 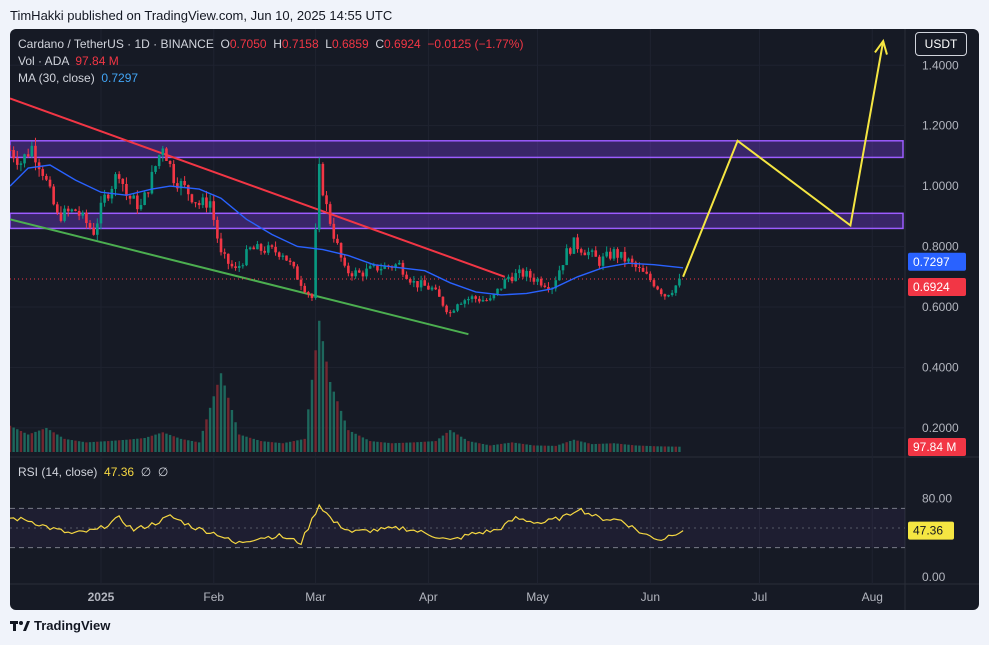 I want to click on time-tick-label: Jun, so click(x=650, y=597).